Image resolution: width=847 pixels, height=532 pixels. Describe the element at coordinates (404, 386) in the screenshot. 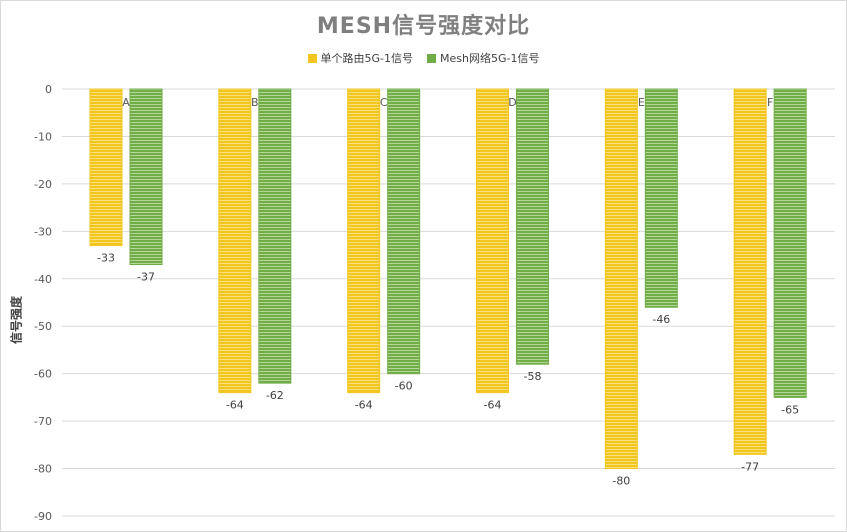

I see `data-label: -60` at that location.